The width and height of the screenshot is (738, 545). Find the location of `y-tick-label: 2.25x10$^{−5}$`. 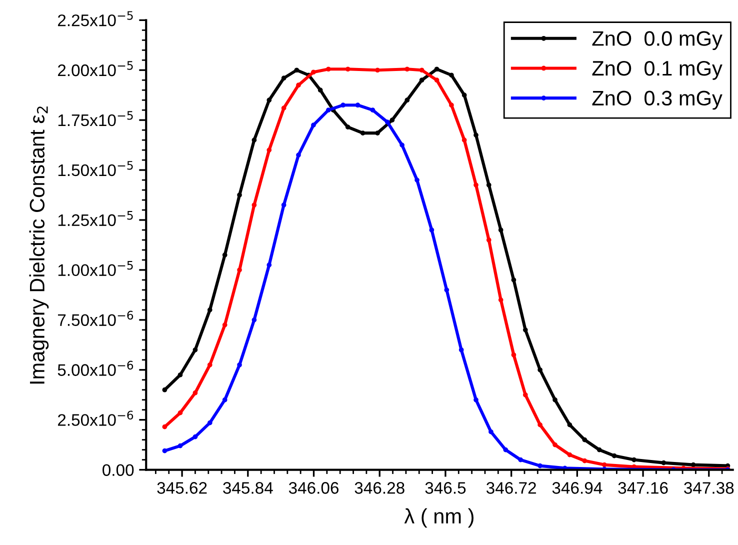

y-tick-label: 2.25x10$^{−5}$ is located at coordinates (95, 18).